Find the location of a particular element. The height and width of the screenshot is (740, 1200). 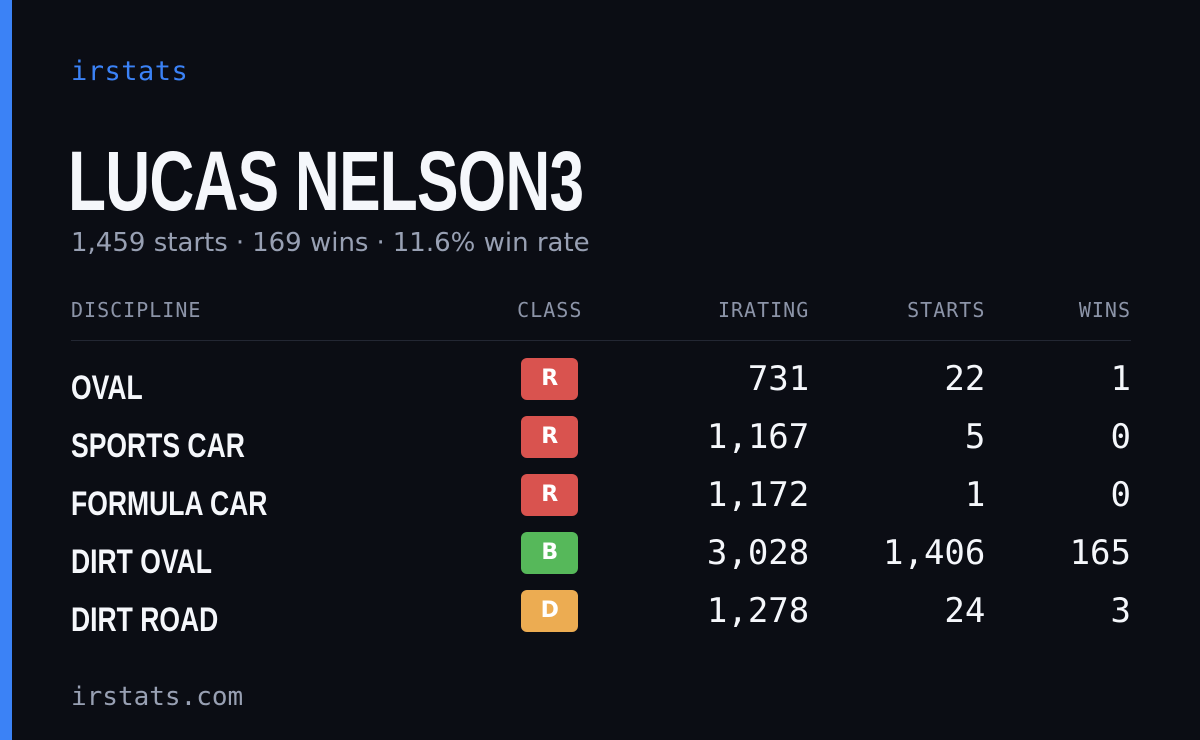

table-row: FORMULA CAR R 1,172 1 0 is located at coordinates (601, 498).